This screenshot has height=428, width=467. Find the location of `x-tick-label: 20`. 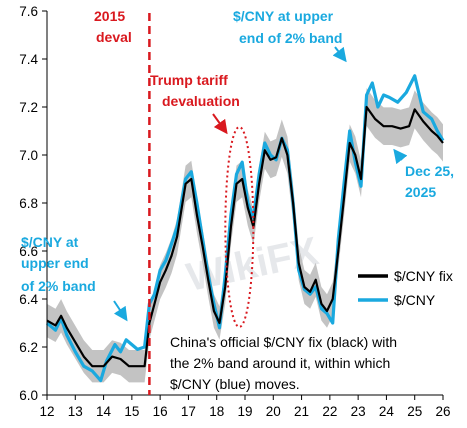

x-tick-label: 20 is located at coordinates (273, 411).